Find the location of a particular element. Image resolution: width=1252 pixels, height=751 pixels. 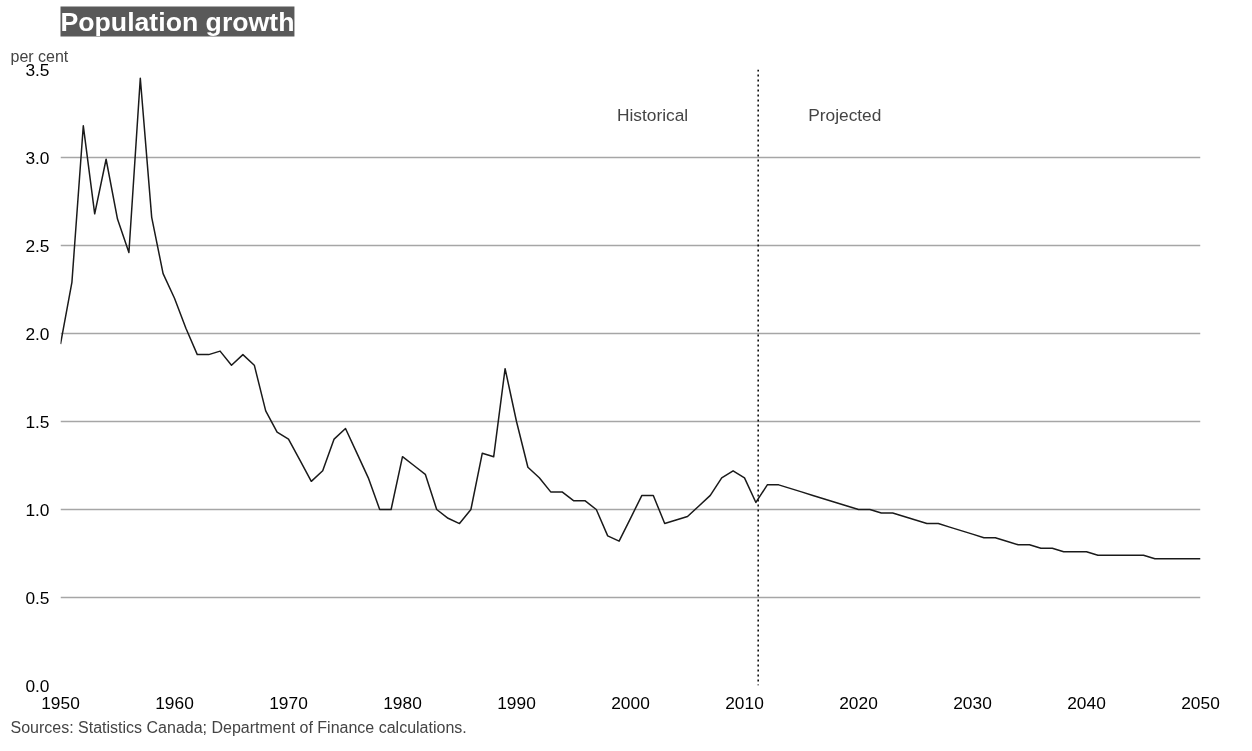

y-tick-label: 0.5 is located at coordinates (37, 597).